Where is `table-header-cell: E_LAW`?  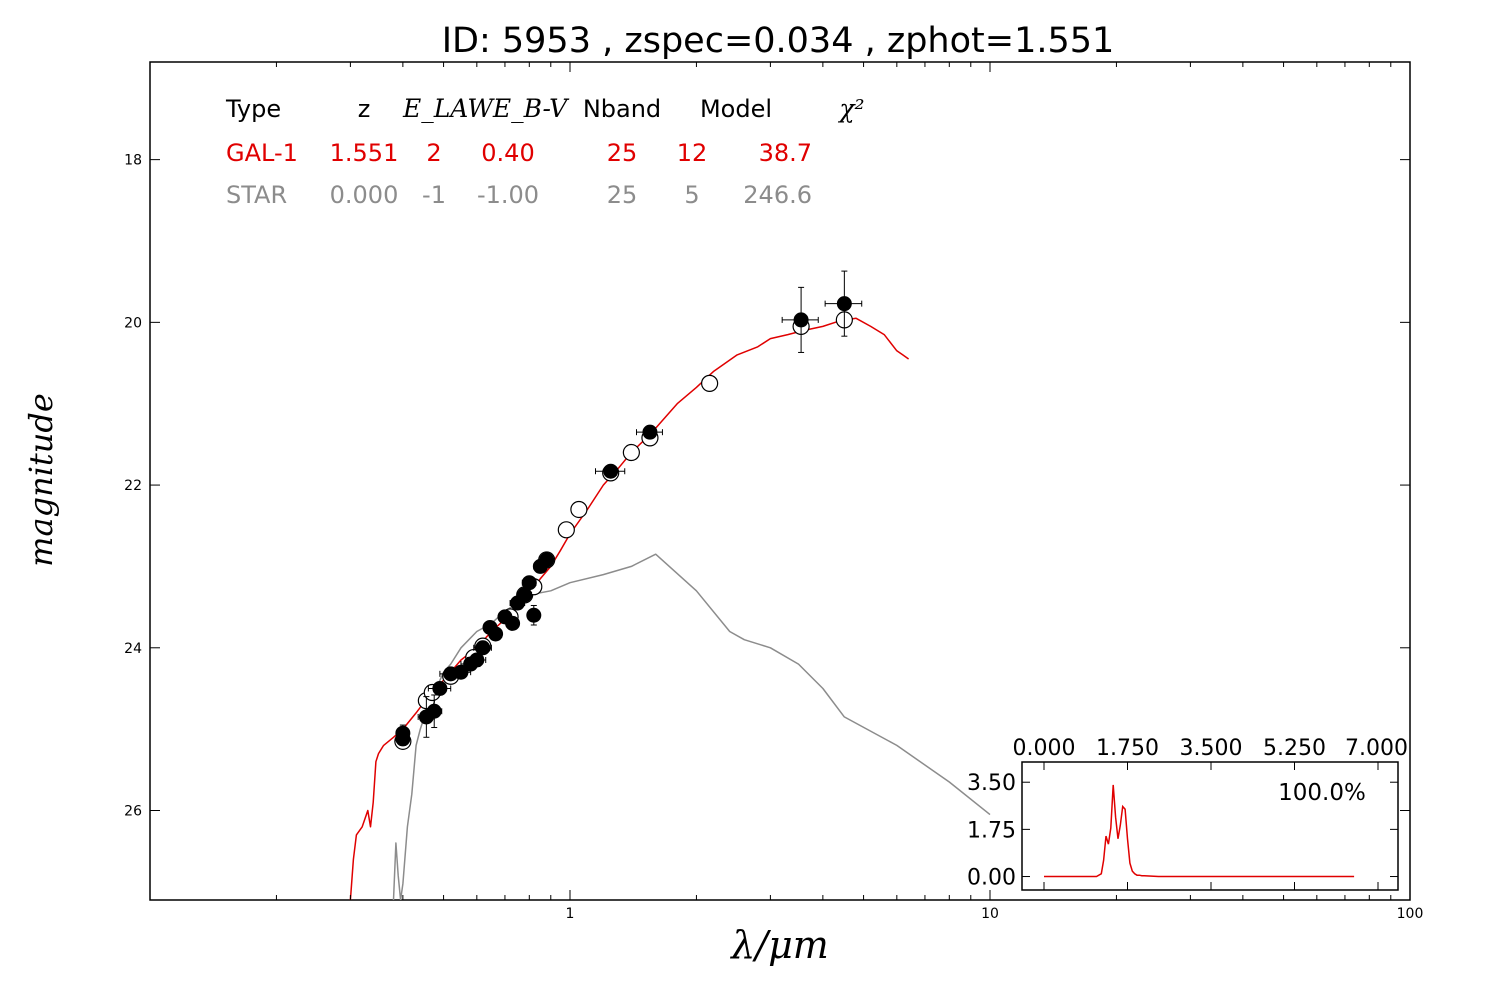
table-header-cell: E_LAW is located at coordinates (448, 108).